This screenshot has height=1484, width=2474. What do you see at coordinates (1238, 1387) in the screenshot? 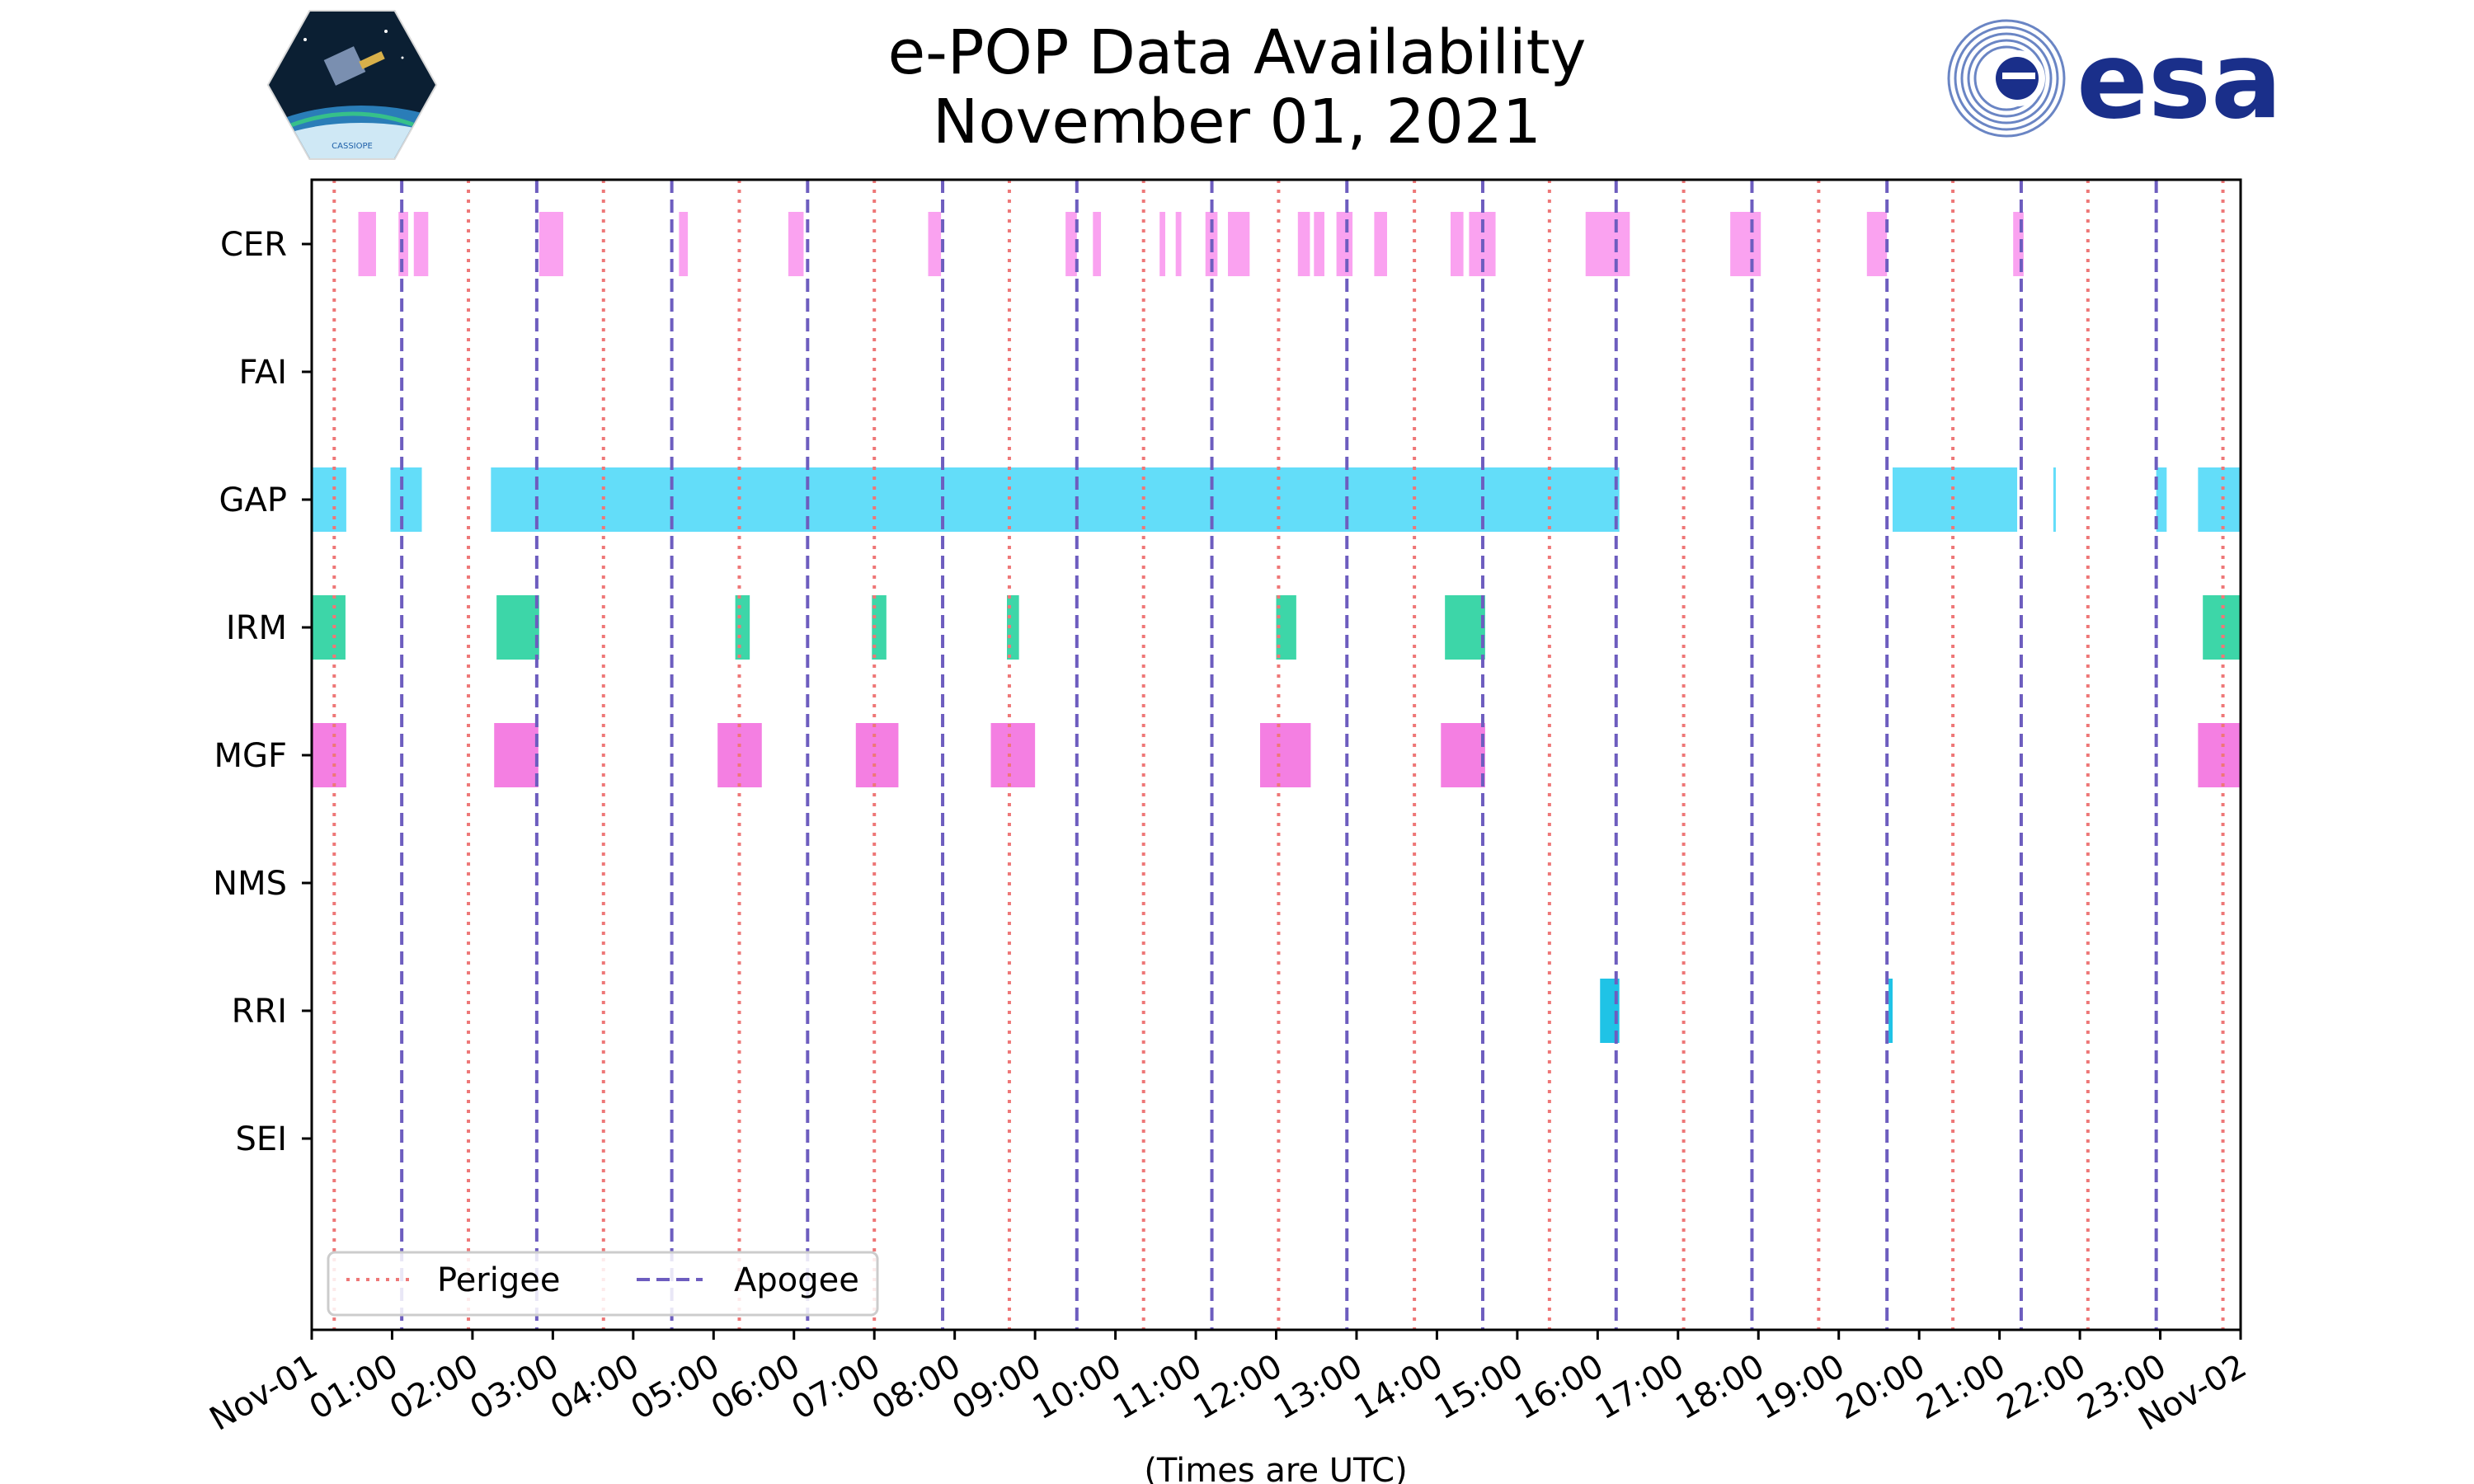
I see `x-tick-label-12: 12:00` at bounding box center [1238, 1387].